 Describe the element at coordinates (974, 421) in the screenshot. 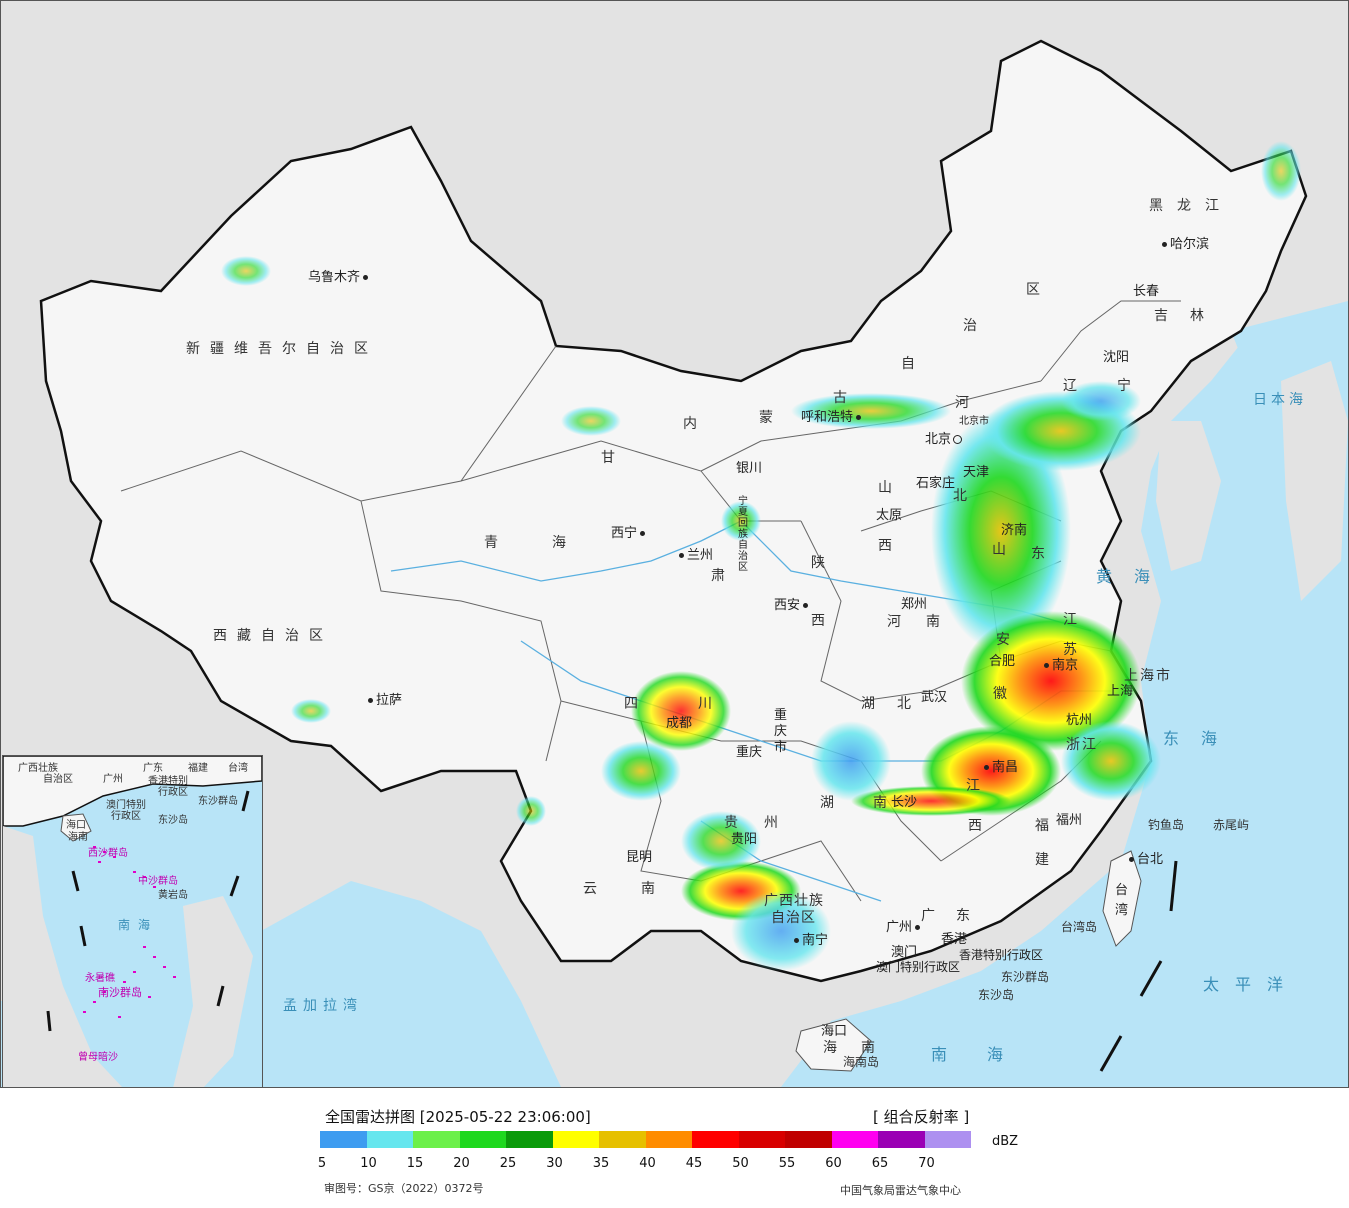

I see `city-beijing-label: 北京市` at that location.